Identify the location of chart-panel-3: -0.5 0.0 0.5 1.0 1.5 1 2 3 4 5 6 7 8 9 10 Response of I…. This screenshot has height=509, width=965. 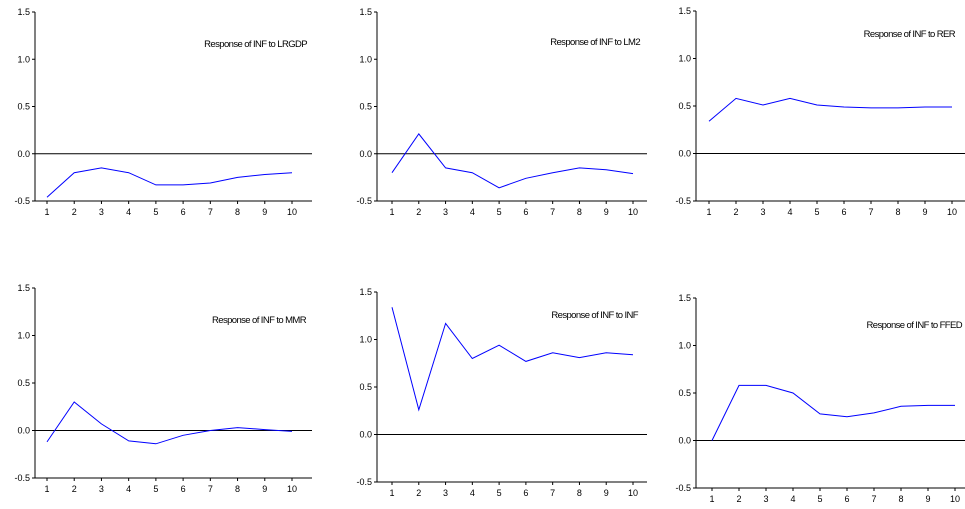
(820, 111).